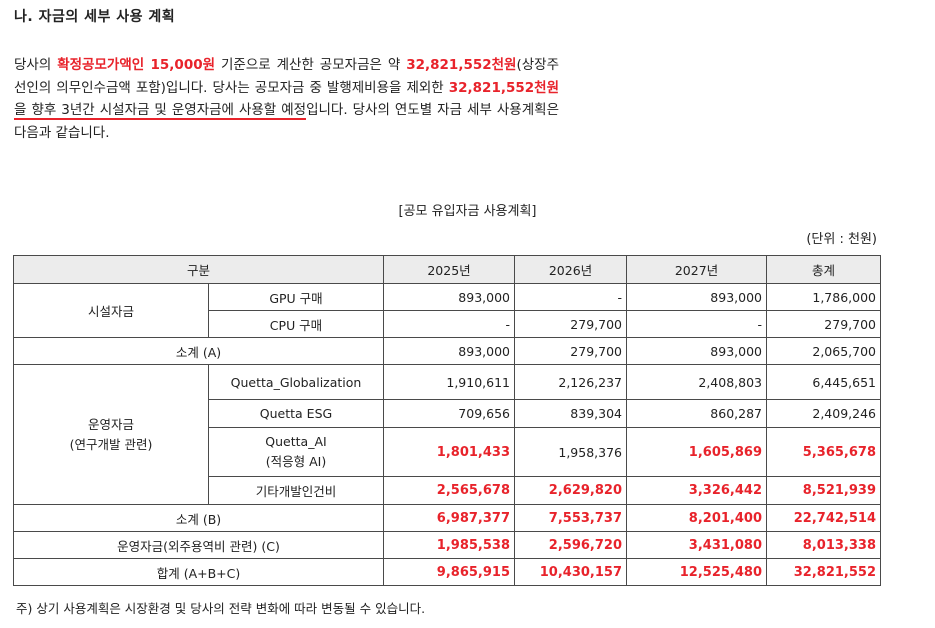 The height and width of the screenshot is (628, 935). What do you see at coordinates (286, 121) in the screenshot?
I see `para-text-5: 입니다. 당사의 연도별 자금 세부 사용계획은 다음과 같습니다.` at bounding box center [286, 121].